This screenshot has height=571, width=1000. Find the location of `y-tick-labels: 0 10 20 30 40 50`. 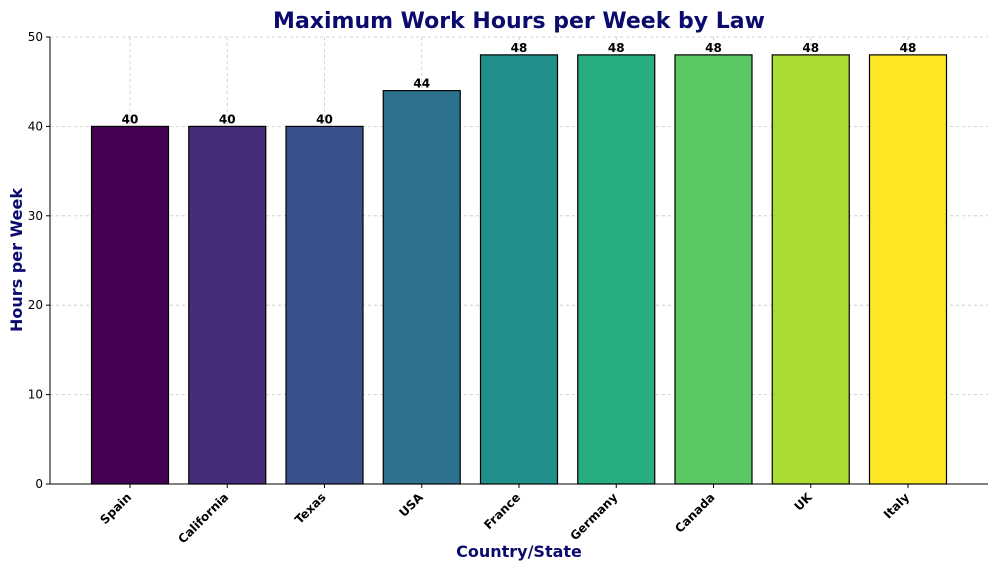

y-tick-labels: 0 10 20 30 40 50 is located at coordinates (35, 260).